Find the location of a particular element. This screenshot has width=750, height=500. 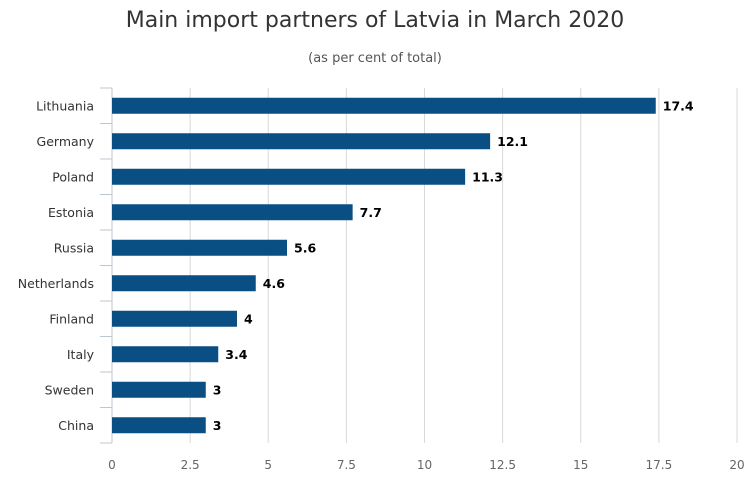

x-tick-label: 15 is located at coordinates (580, 465).